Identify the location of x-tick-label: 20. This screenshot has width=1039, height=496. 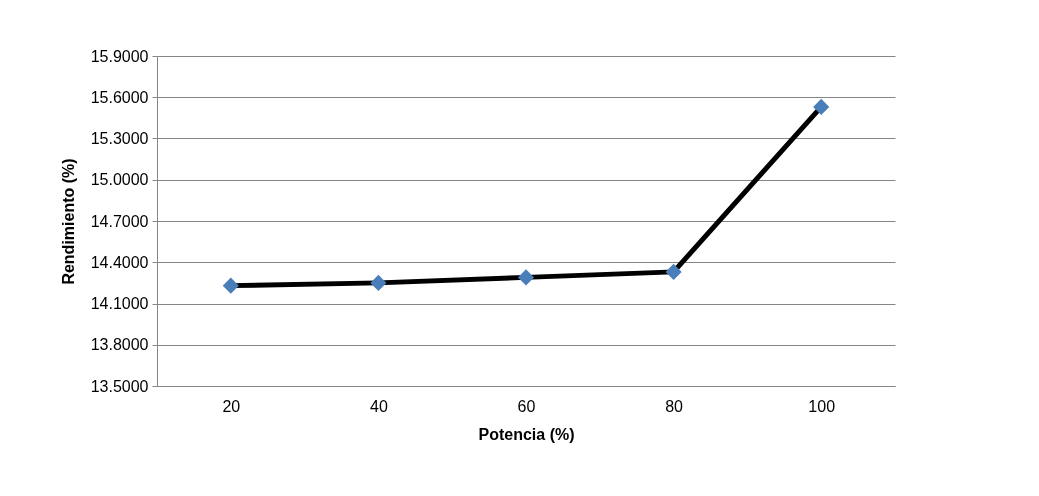
(231, 406).